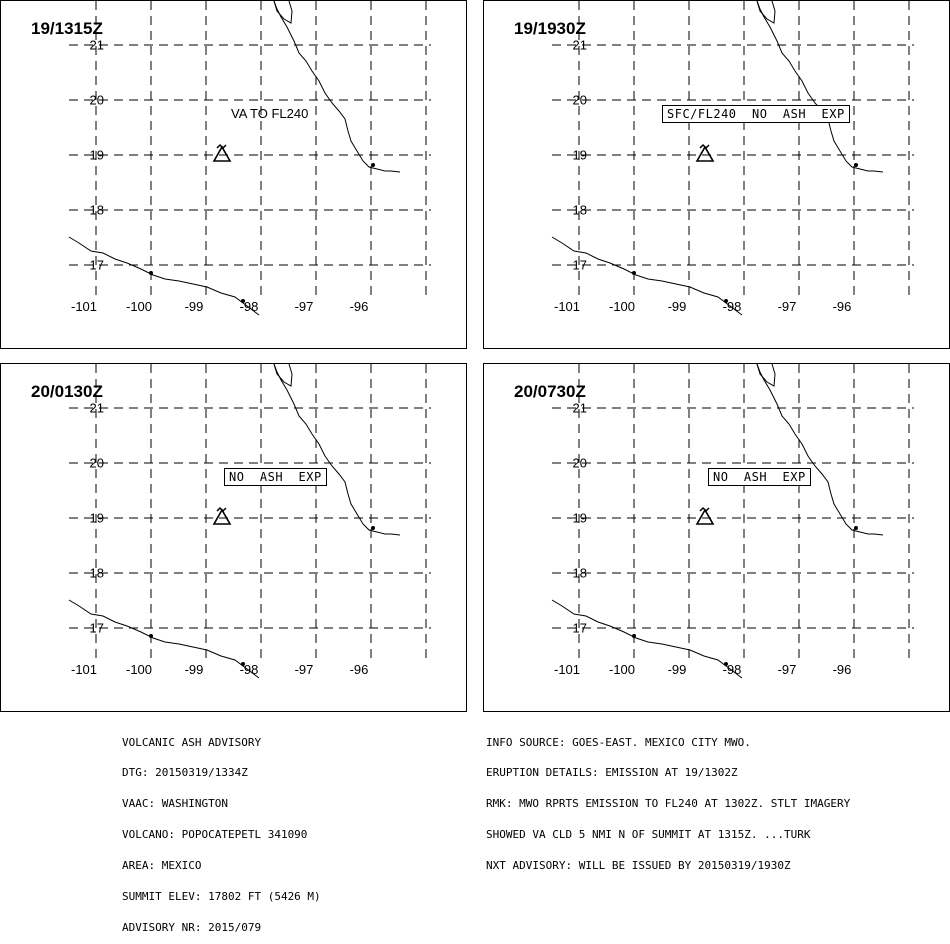 The image size is (950, 944). Describe the element at coordinates (67, 28) in the screenshot. I see `panel-time: 19/1315Z` at that location.